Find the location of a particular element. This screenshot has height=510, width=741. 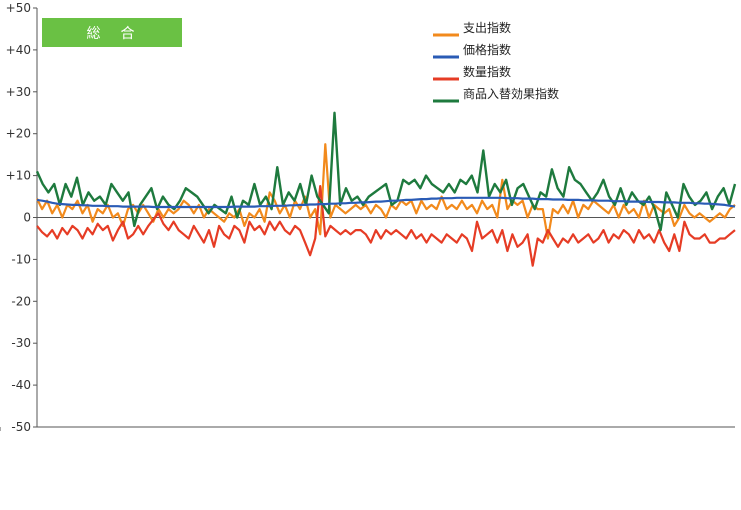

y-tick-label: +50 is located at coordinates (18, 8).